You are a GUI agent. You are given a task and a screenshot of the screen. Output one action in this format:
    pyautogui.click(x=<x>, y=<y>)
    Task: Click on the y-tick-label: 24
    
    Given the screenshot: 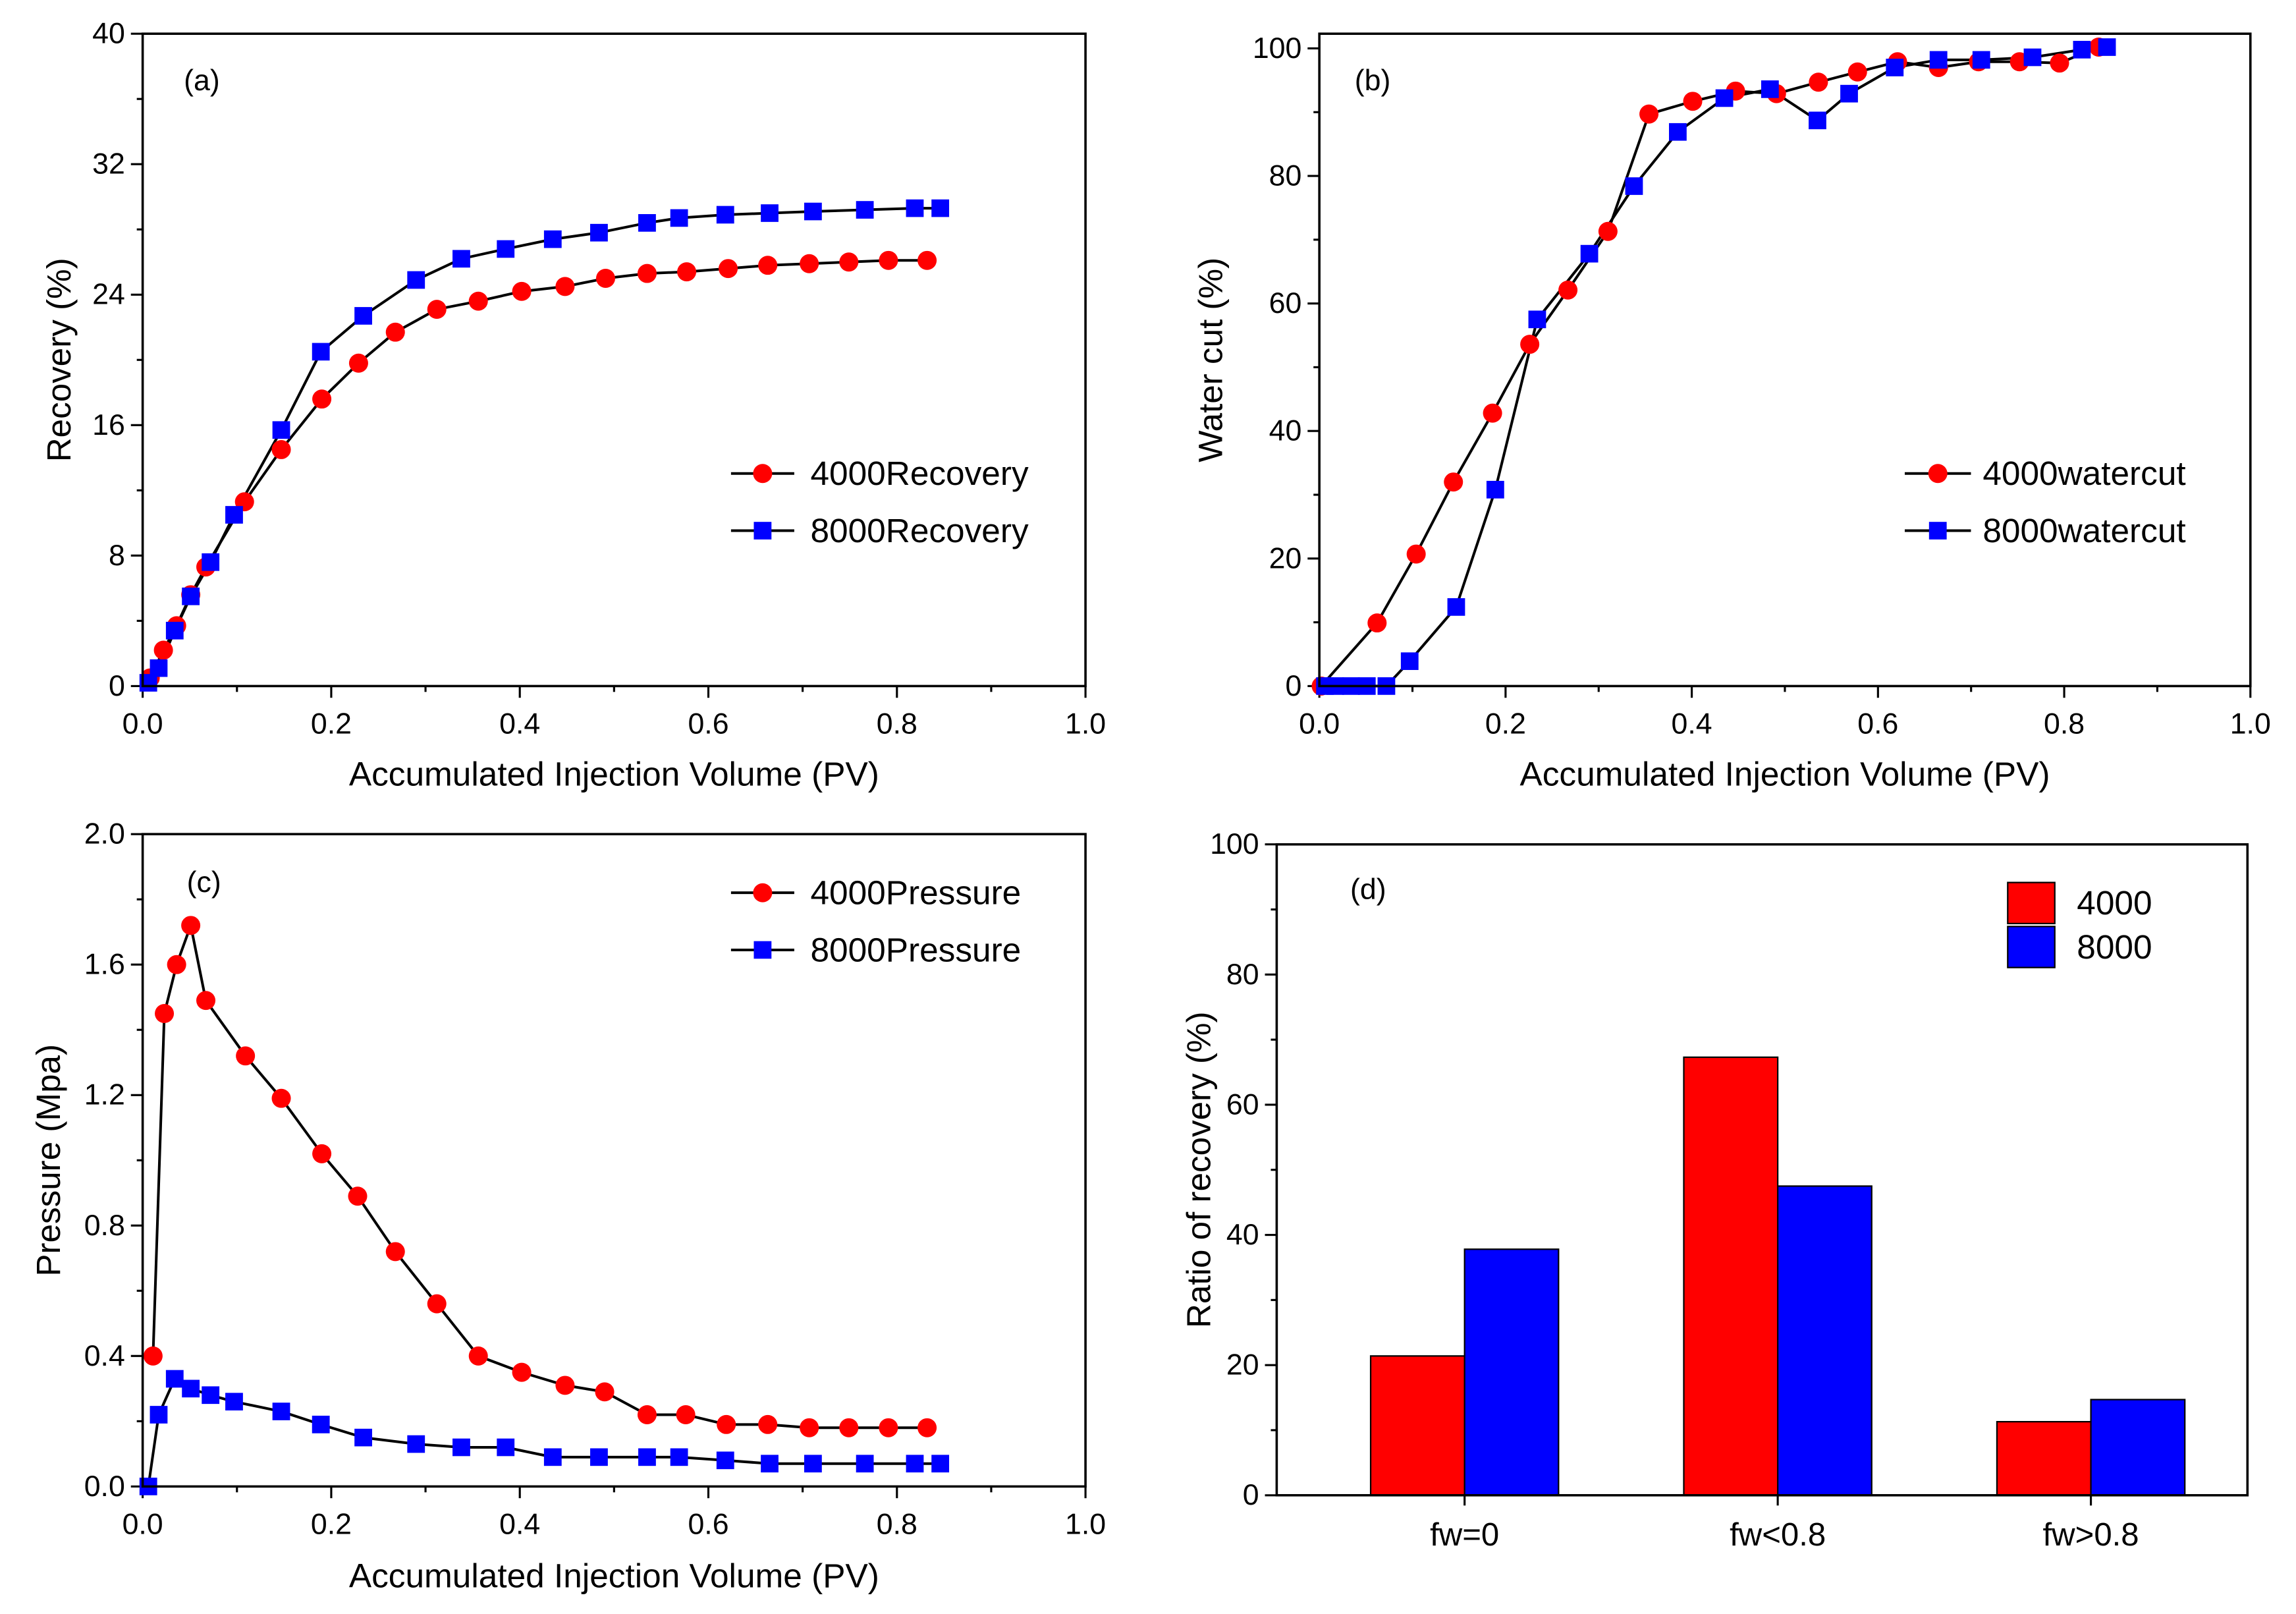 What is the action you would take?
    pyautogui.click(x=108, y=295)
    